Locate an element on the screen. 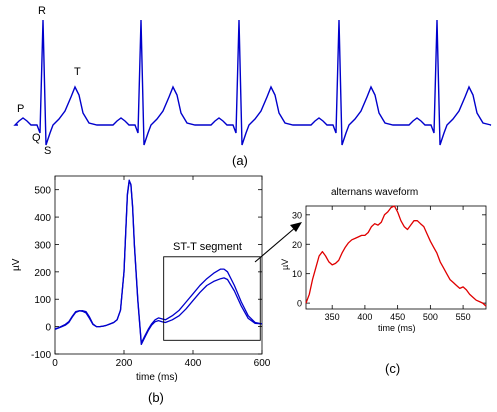 This screenshot has width=497, height=412. x-tick-label: 0 is located at coordinates (55, 363).